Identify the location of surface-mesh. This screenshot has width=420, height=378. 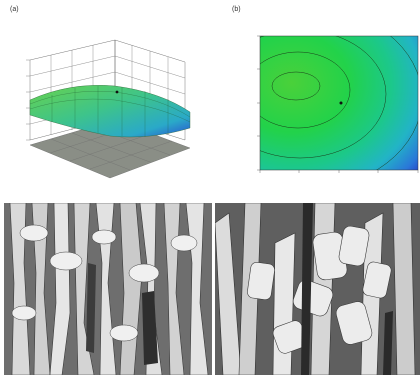
(110, 111).